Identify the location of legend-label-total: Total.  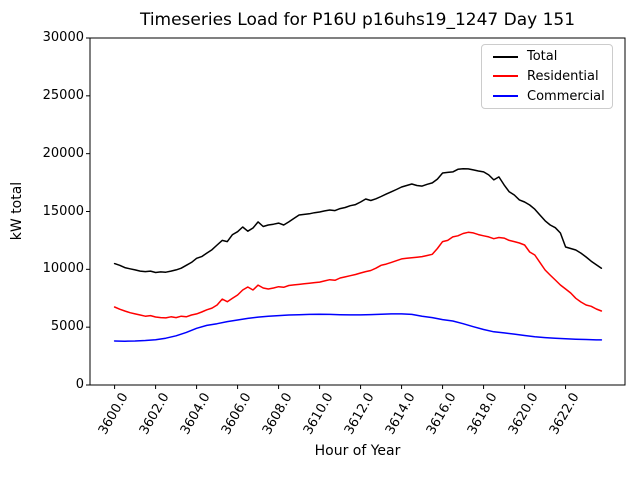
(542, 57).